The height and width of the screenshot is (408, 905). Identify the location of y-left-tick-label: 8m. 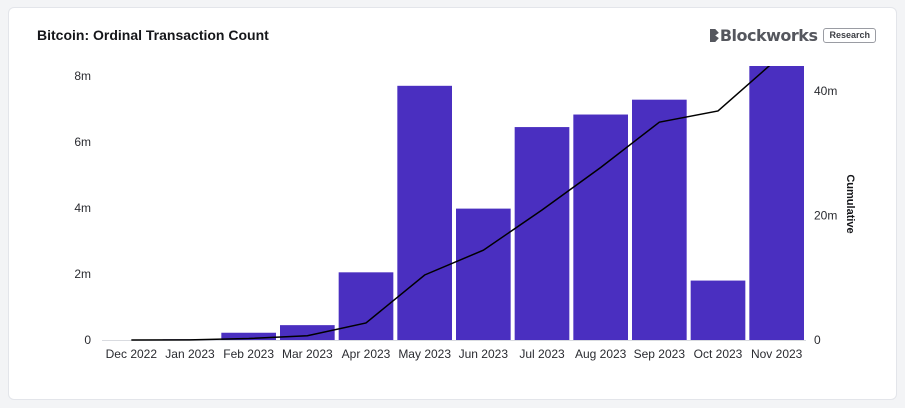
(82, 76).